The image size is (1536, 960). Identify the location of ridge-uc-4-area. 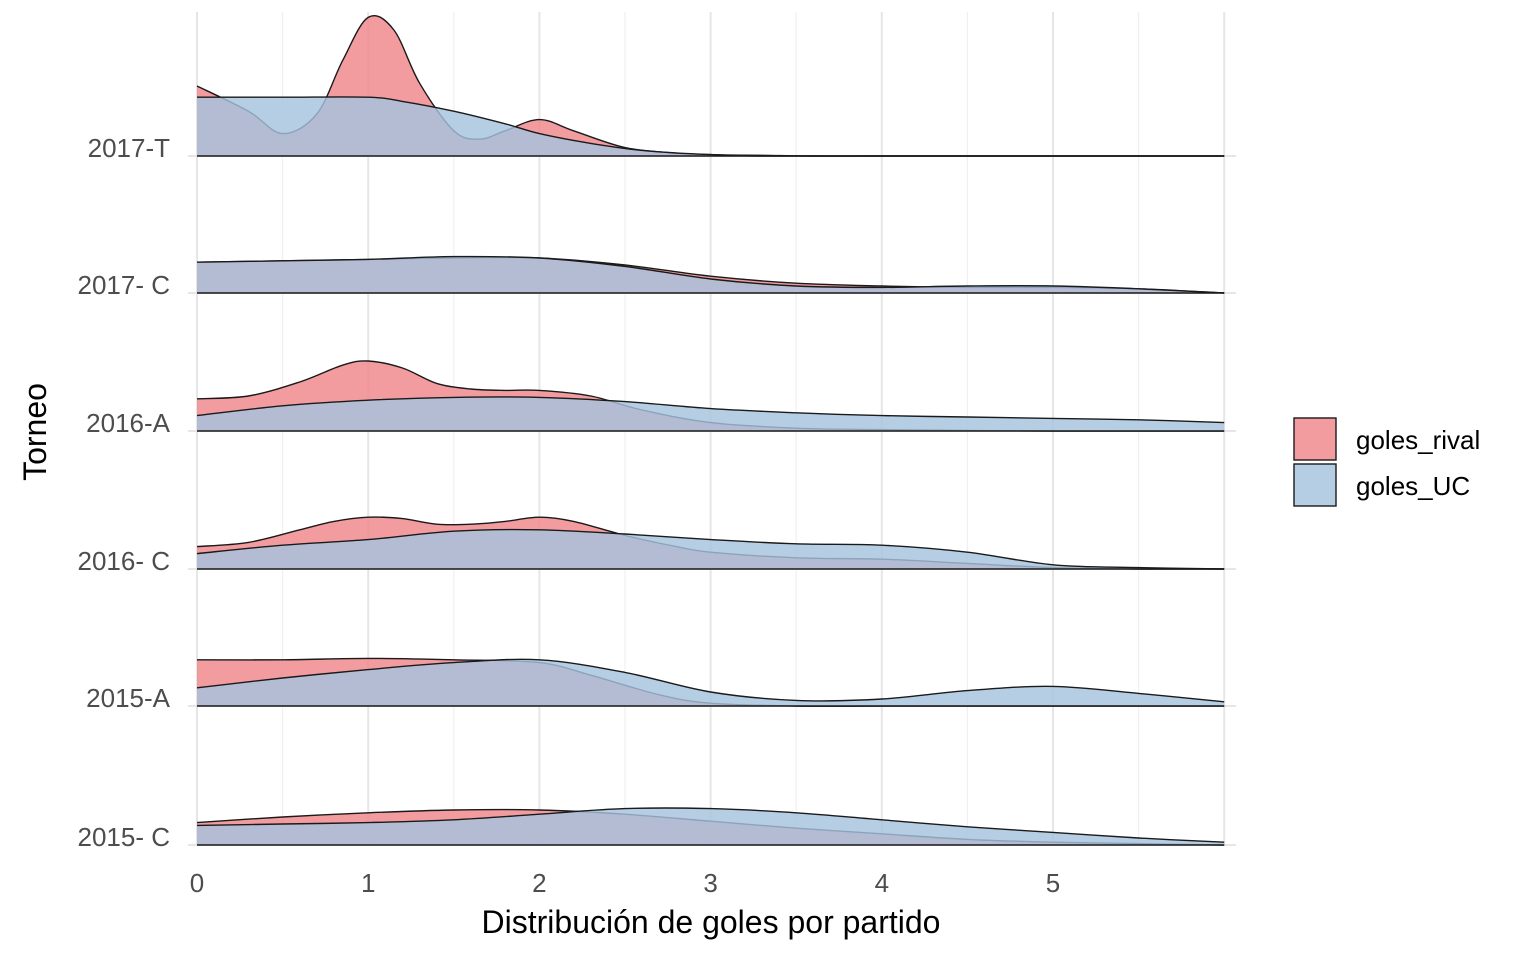
(711, 549).